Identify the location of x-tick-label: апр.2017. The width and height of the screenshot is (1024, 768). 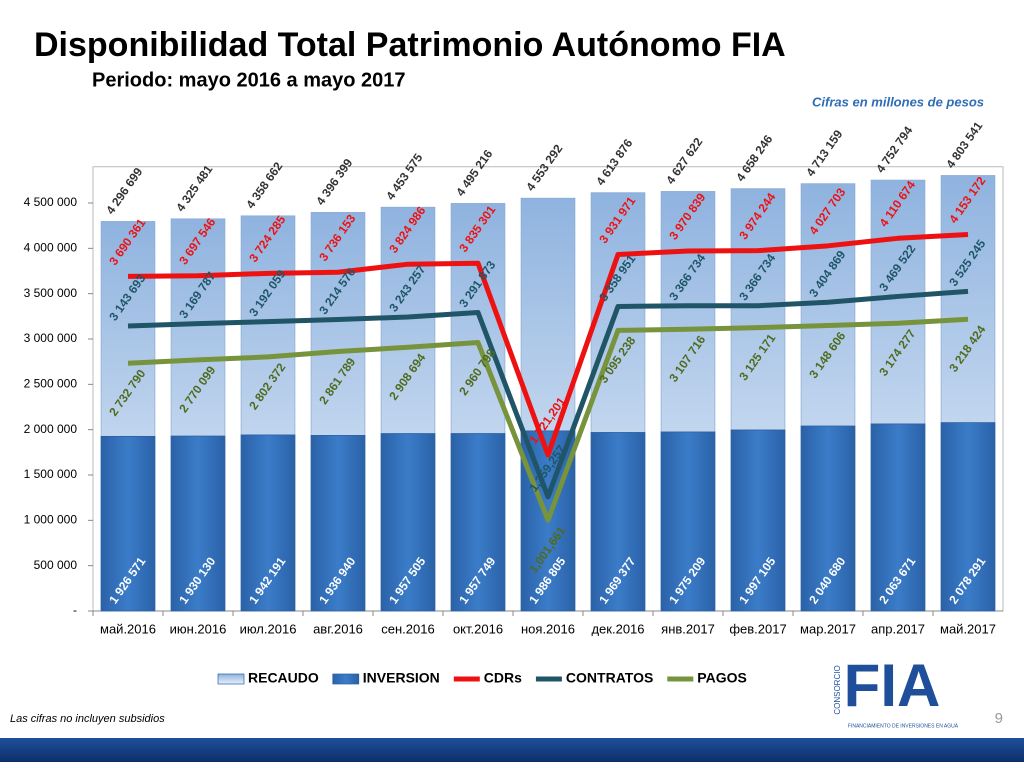
(898, 628).